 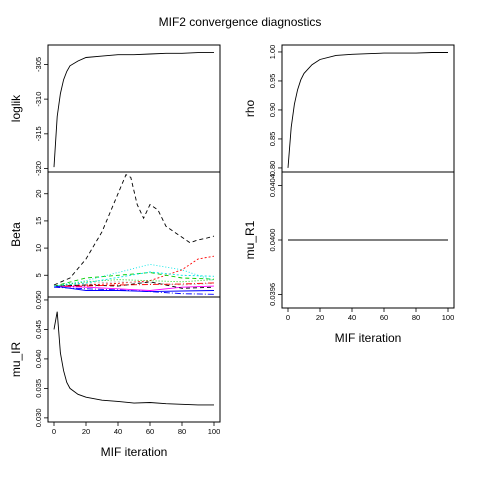 I want to click on panel-frame-rho, so click(x=368, y=108).